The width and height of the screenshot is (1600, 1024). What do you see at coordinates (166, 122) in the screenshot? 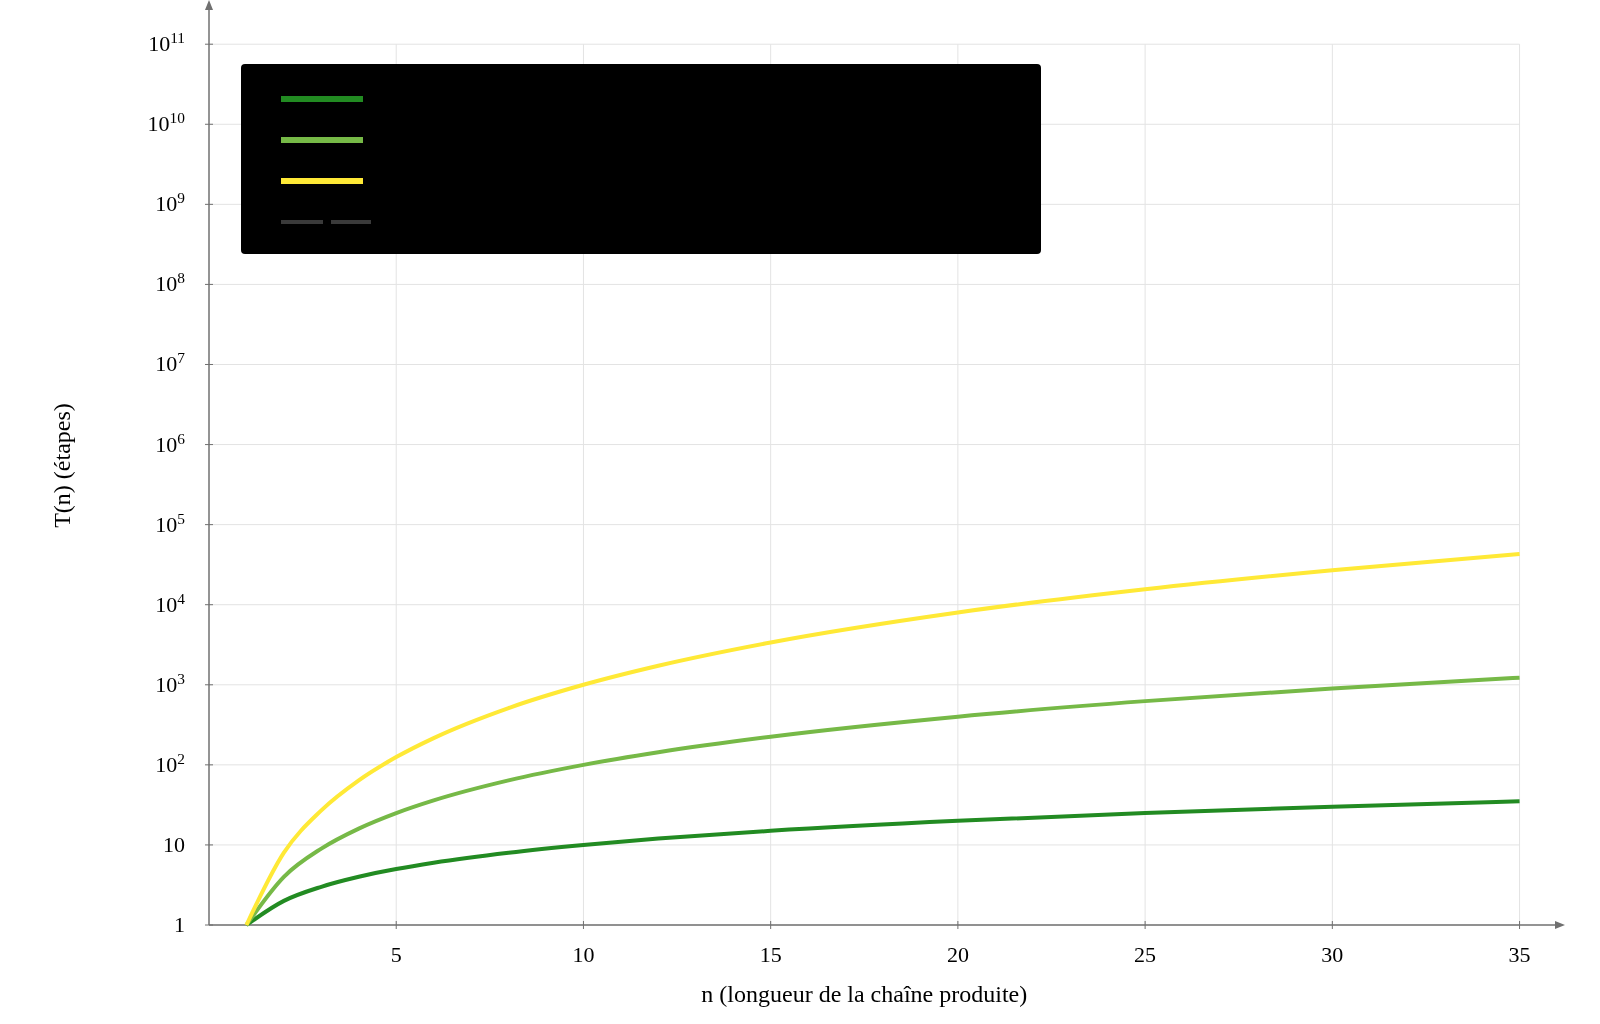
I see `y-tick-label: 10$^{10}$` at bounding box center [166, 122].